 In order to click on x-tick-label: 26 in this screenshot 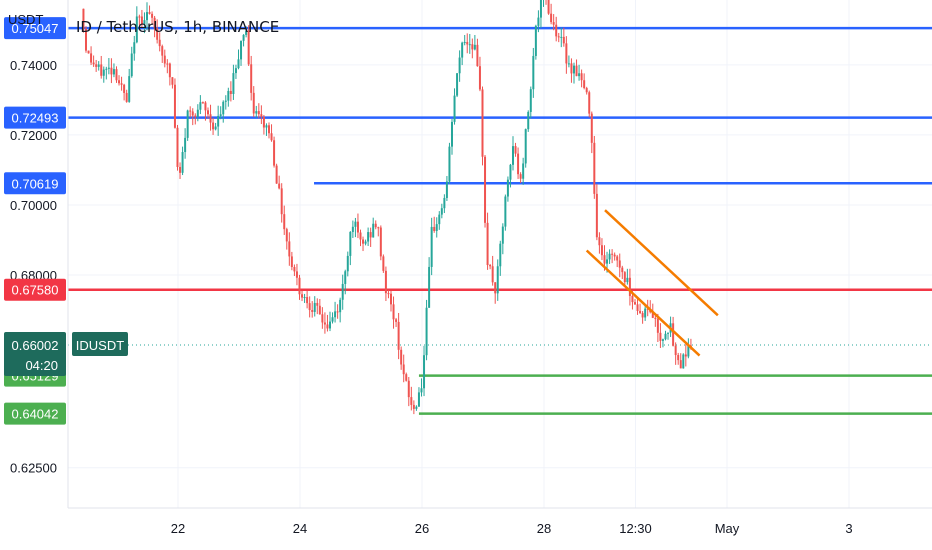, I will do `click(422, 528)`.